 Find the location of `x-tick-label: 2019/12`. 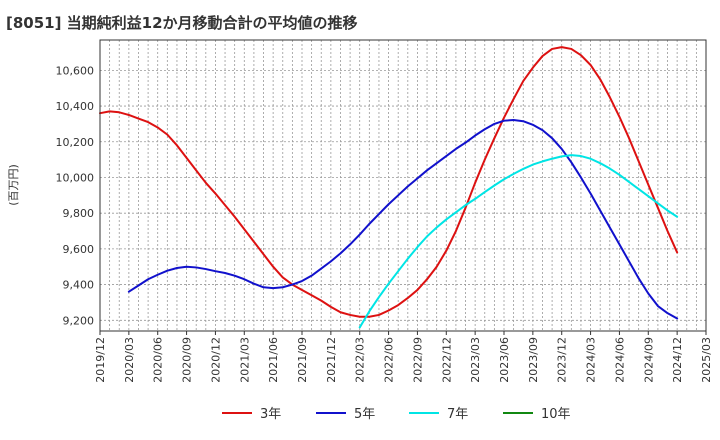

x-tick-label: 2019/12 is located at coordinates (100, 360).